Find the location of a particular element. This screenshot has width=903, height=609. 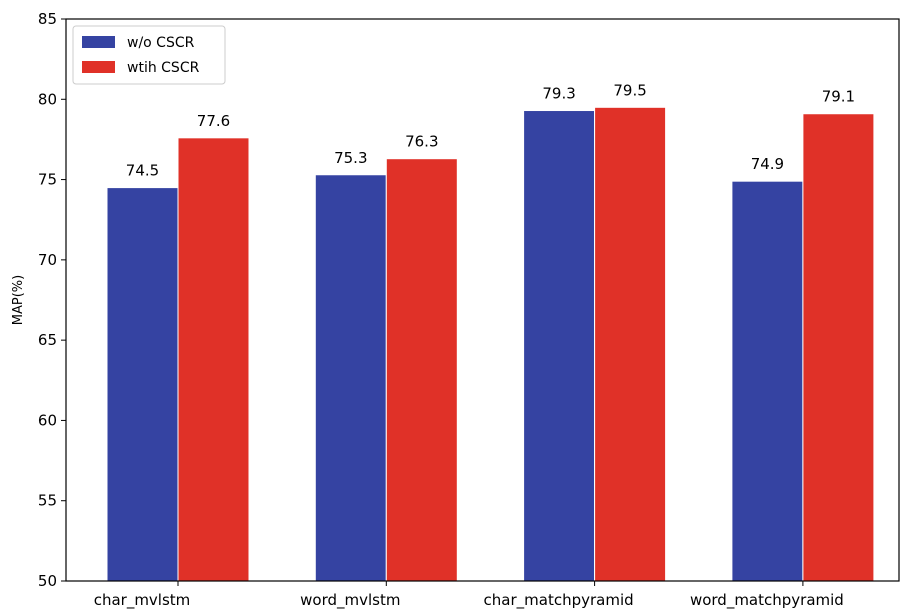

y-axis-title: MAP(%) is located at coordinates (18, 300).